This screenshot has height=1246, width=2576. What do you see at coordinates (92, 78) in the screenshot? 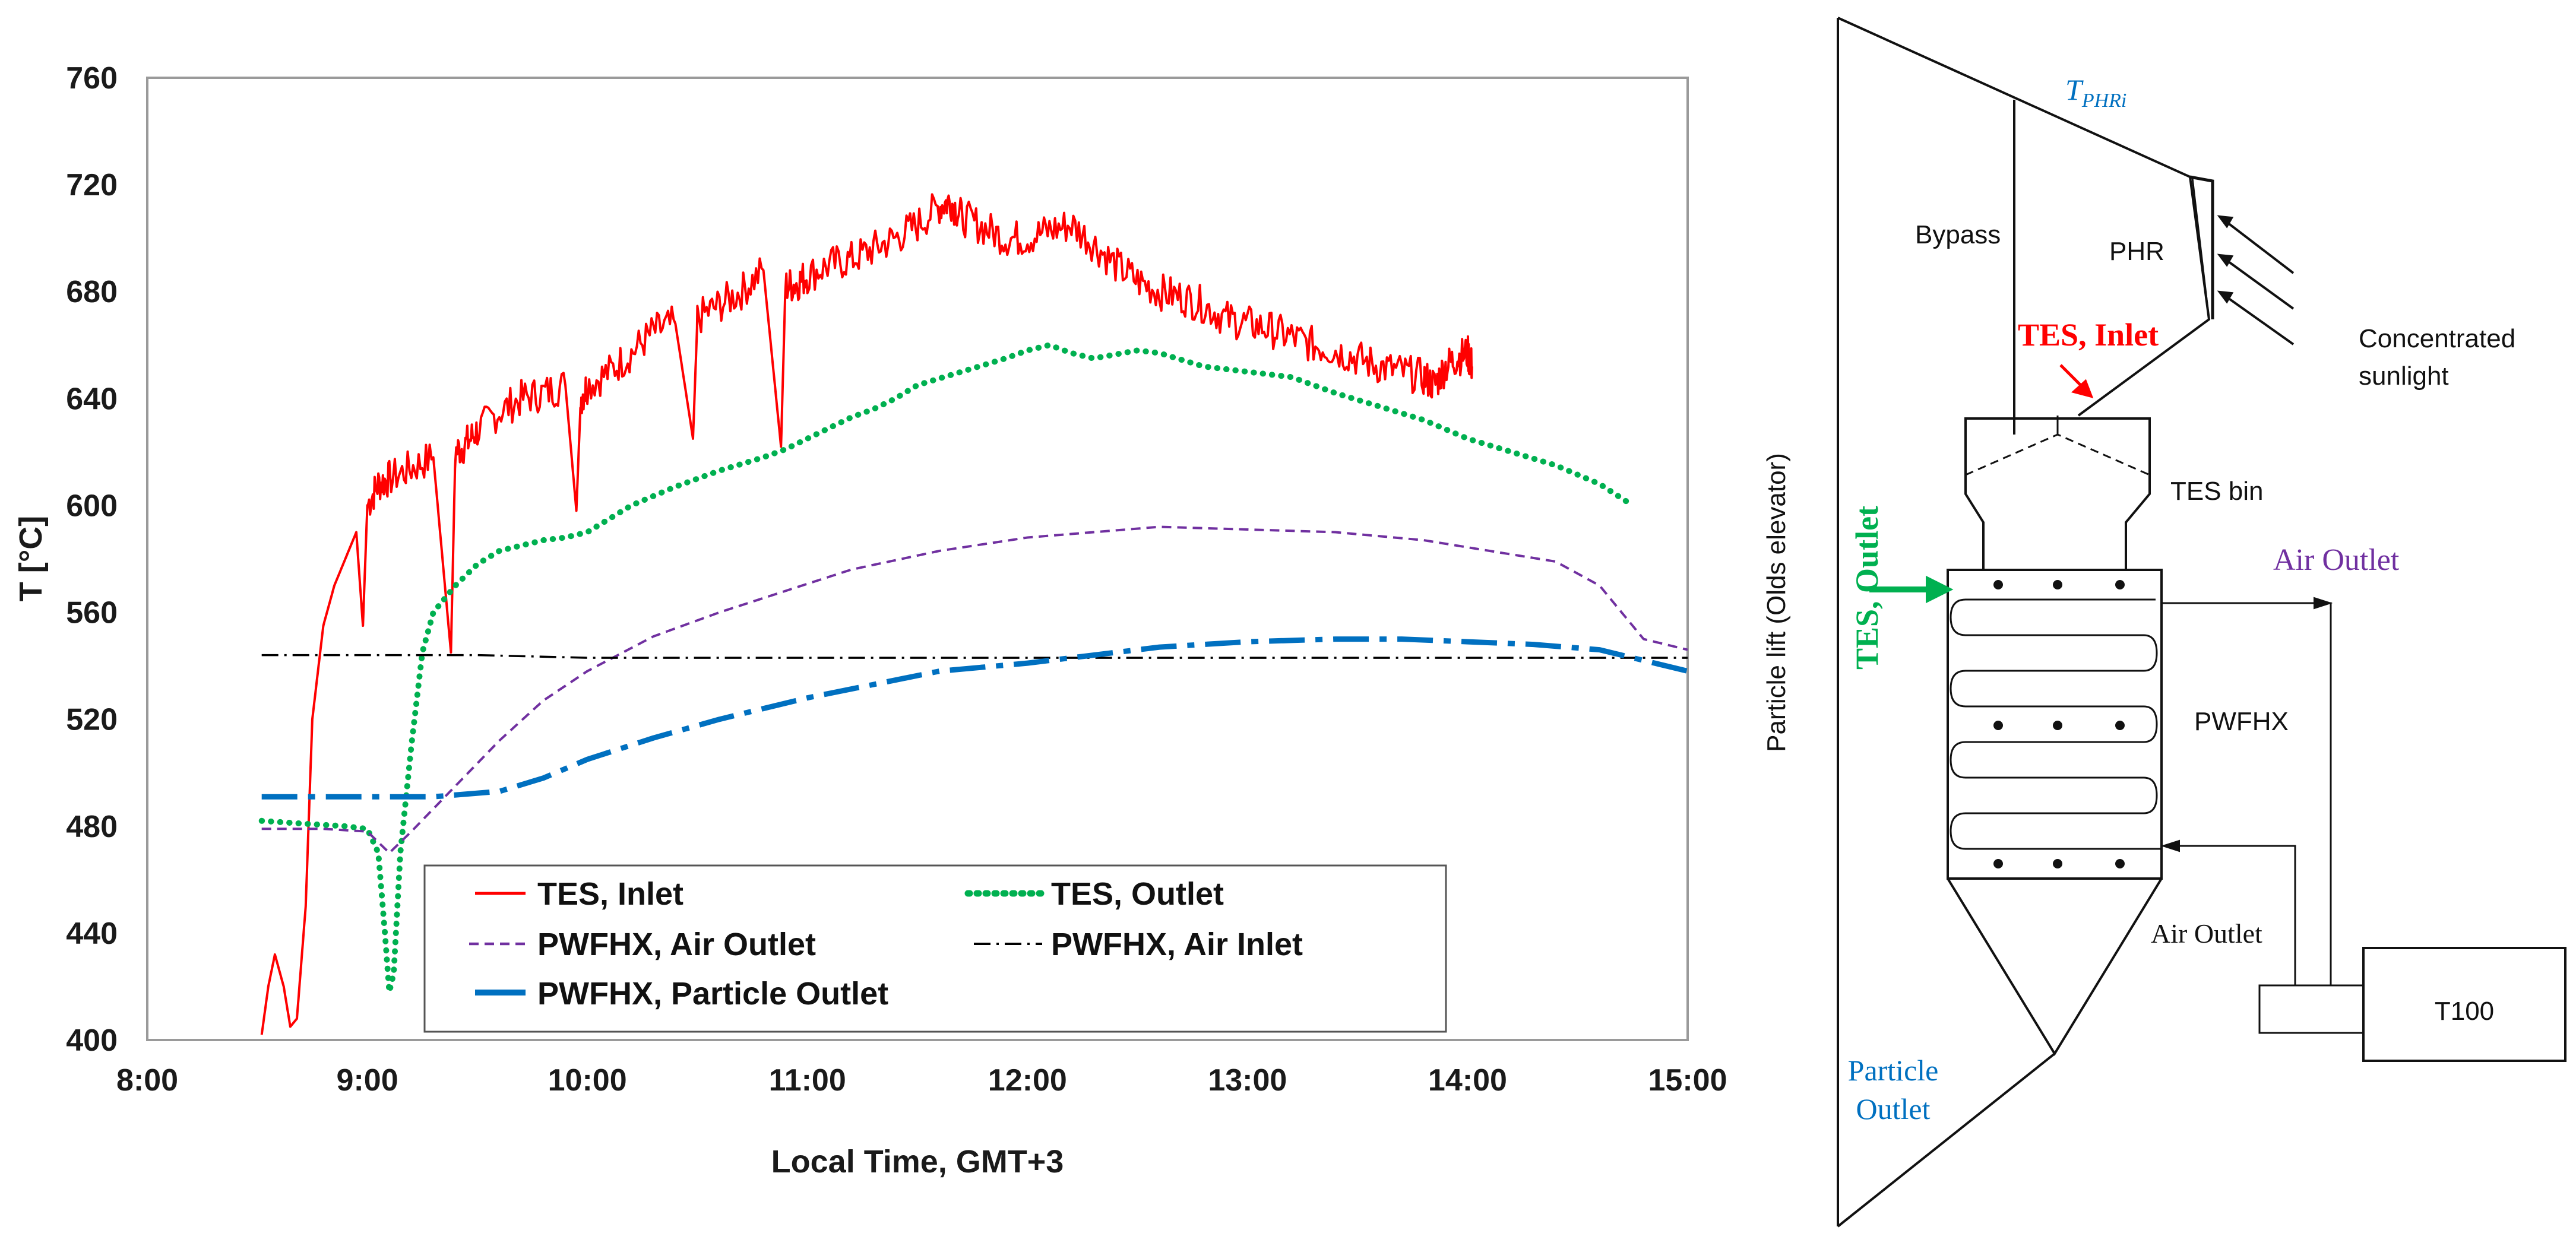
I see `y-tick-label: 760` at bounding box center [92, 78].